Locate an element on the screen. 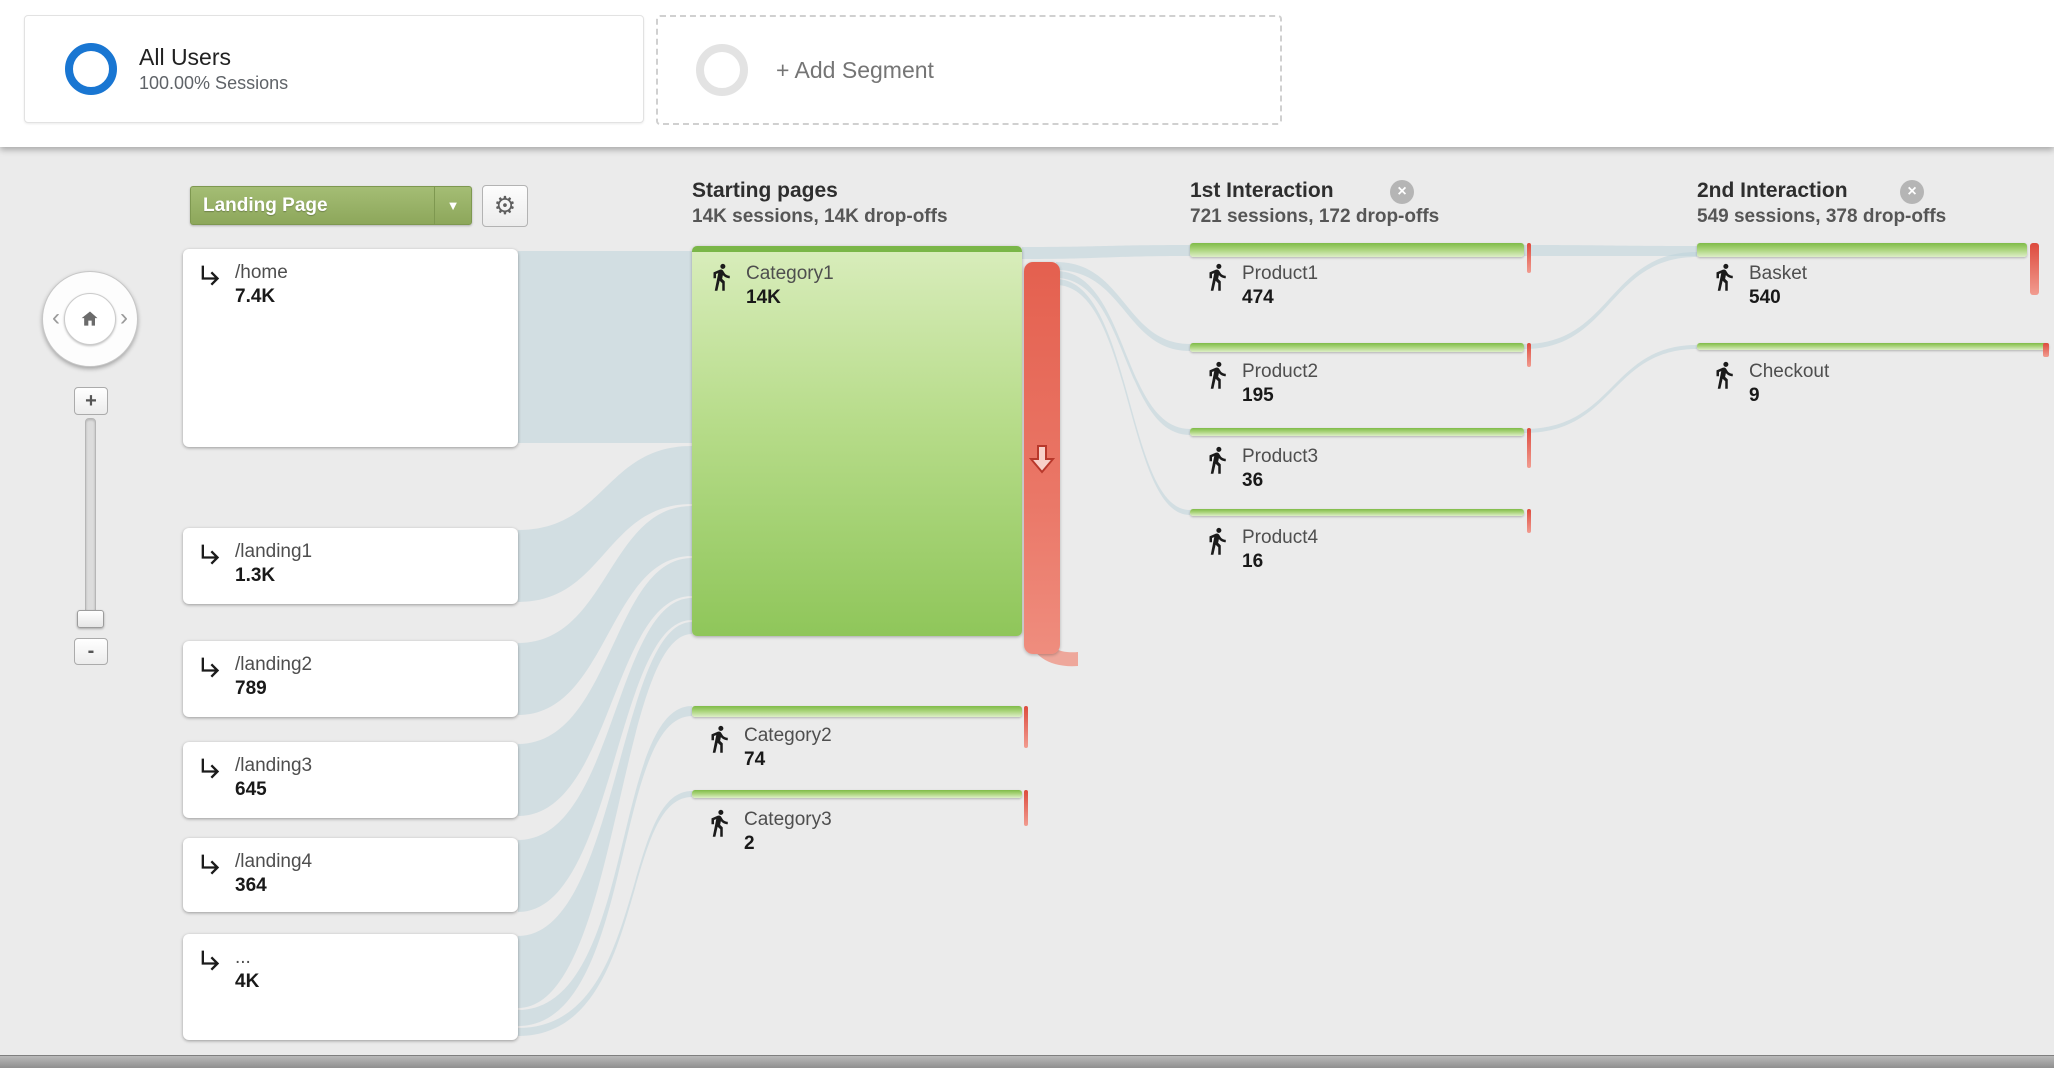 The height and width of the screenshot is (1068, 2054). node-label-product3: Product3 36 is located at coordinates (1260, 469).